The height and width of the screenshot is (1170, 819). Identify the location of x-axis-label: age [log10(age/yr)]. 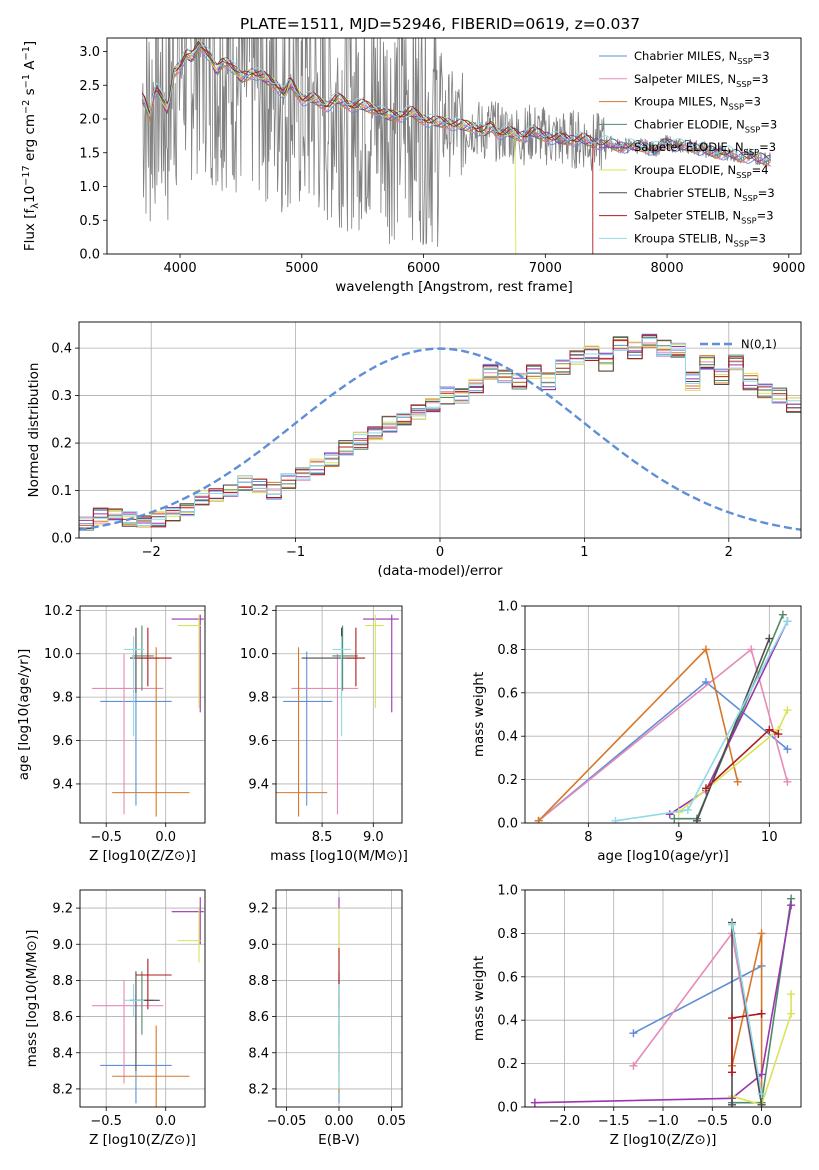
(663, 856).